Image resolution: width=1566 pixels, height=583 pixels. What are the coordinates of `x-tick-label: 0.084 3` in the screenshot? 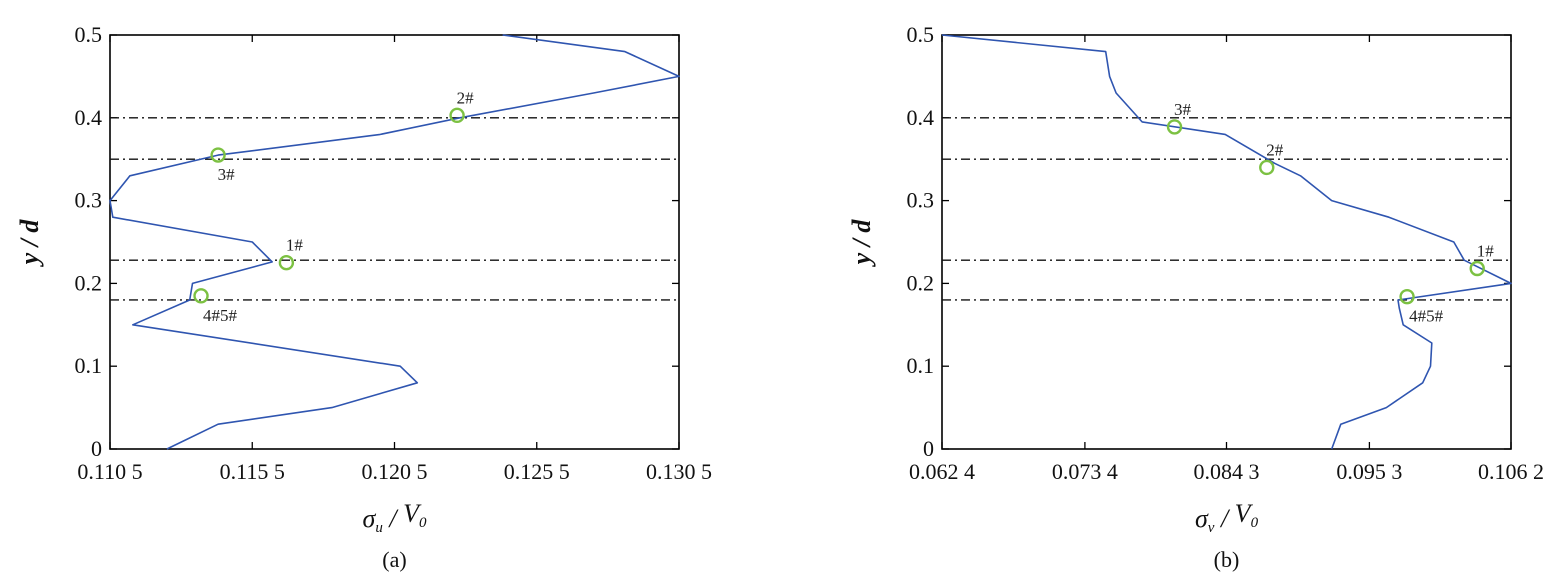 It's located at (1227, 471).